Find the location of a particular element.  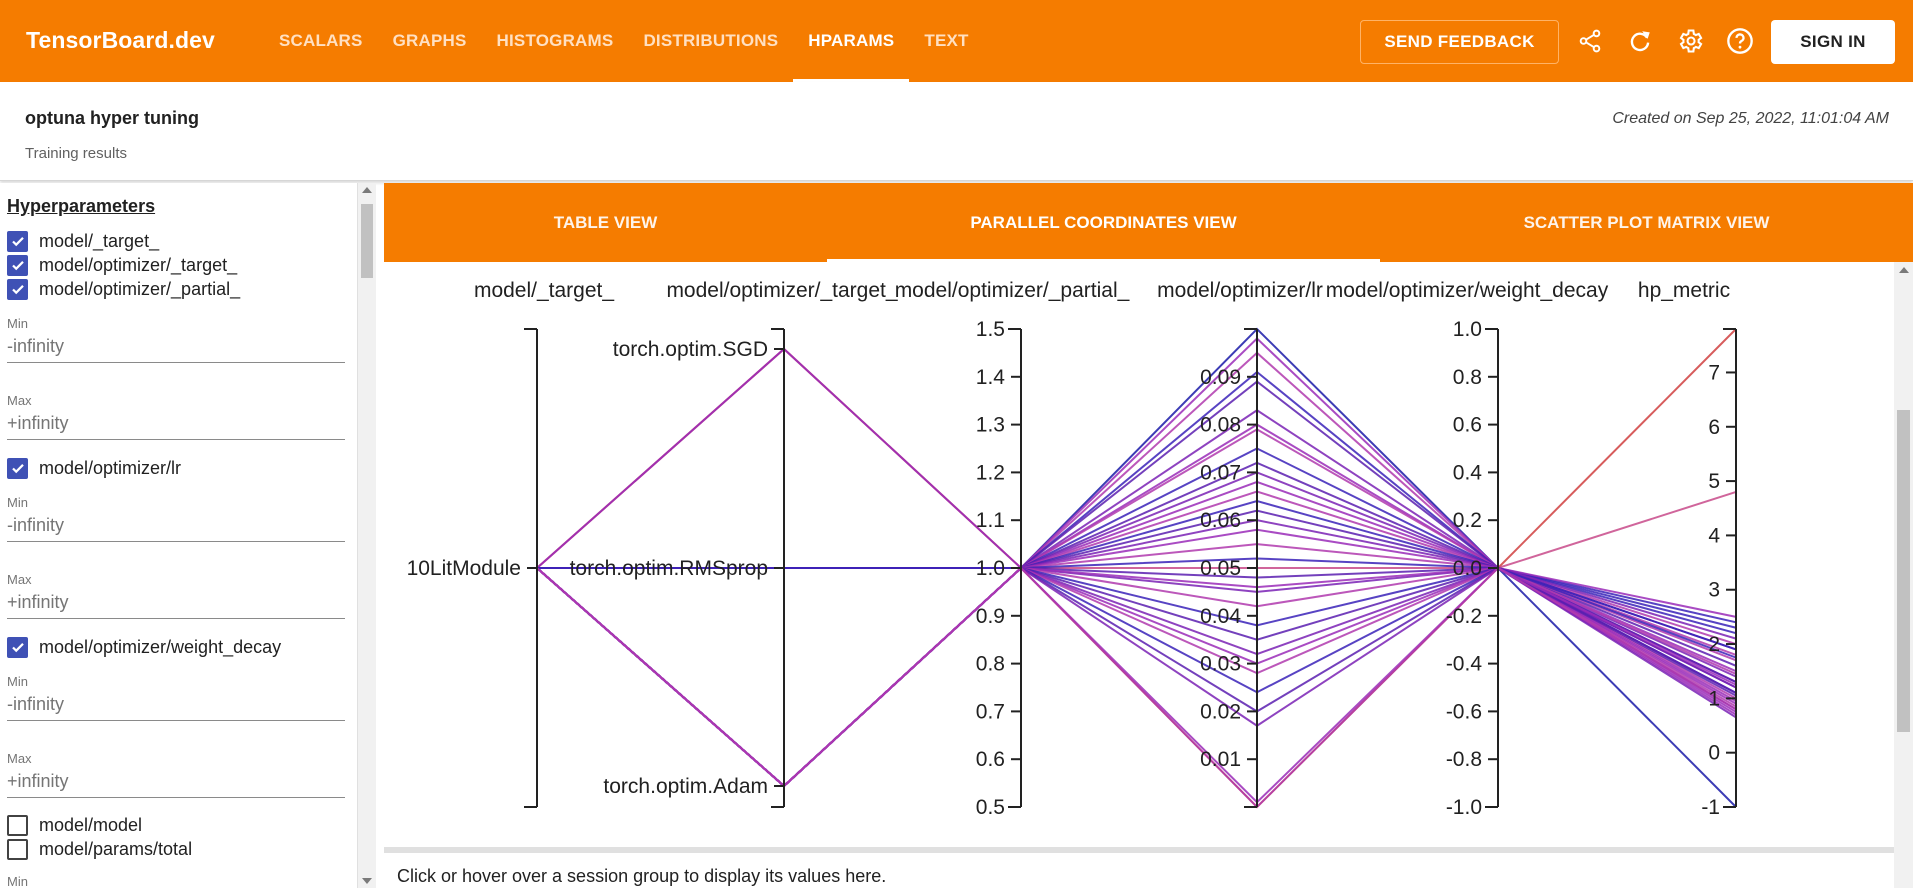

experiment-created-date: Created on Sep 25, 2022, 11:01:04 AM is located at coordinates (1750, 118).